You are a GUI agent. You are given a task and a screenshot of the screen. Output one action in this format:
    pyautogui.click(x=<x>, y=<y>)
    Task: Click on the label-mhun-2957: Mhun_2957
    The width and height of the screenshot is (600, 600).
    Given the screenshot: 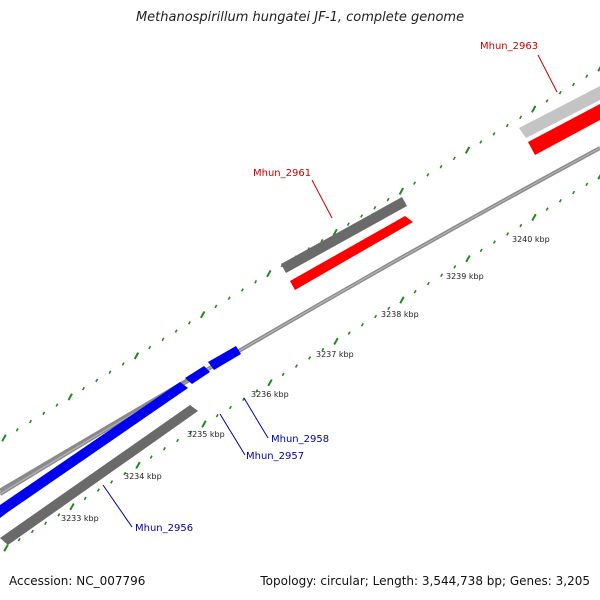 What is the action you would take?
    pyautogui.click(x=275, y=456)
    